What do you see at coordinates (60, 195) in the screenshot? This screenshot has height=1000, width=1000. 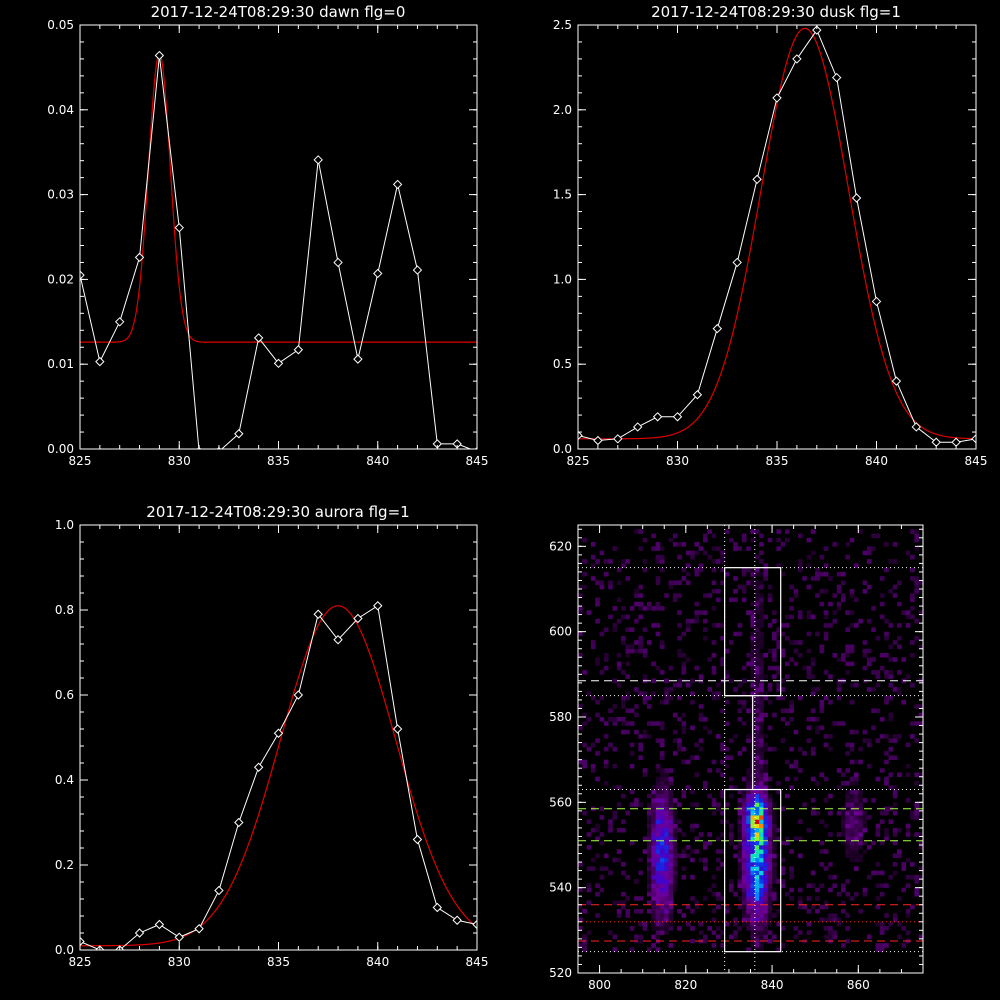 I see `dawn-ytick-label: 0.03` at bounding box center [60, 195].